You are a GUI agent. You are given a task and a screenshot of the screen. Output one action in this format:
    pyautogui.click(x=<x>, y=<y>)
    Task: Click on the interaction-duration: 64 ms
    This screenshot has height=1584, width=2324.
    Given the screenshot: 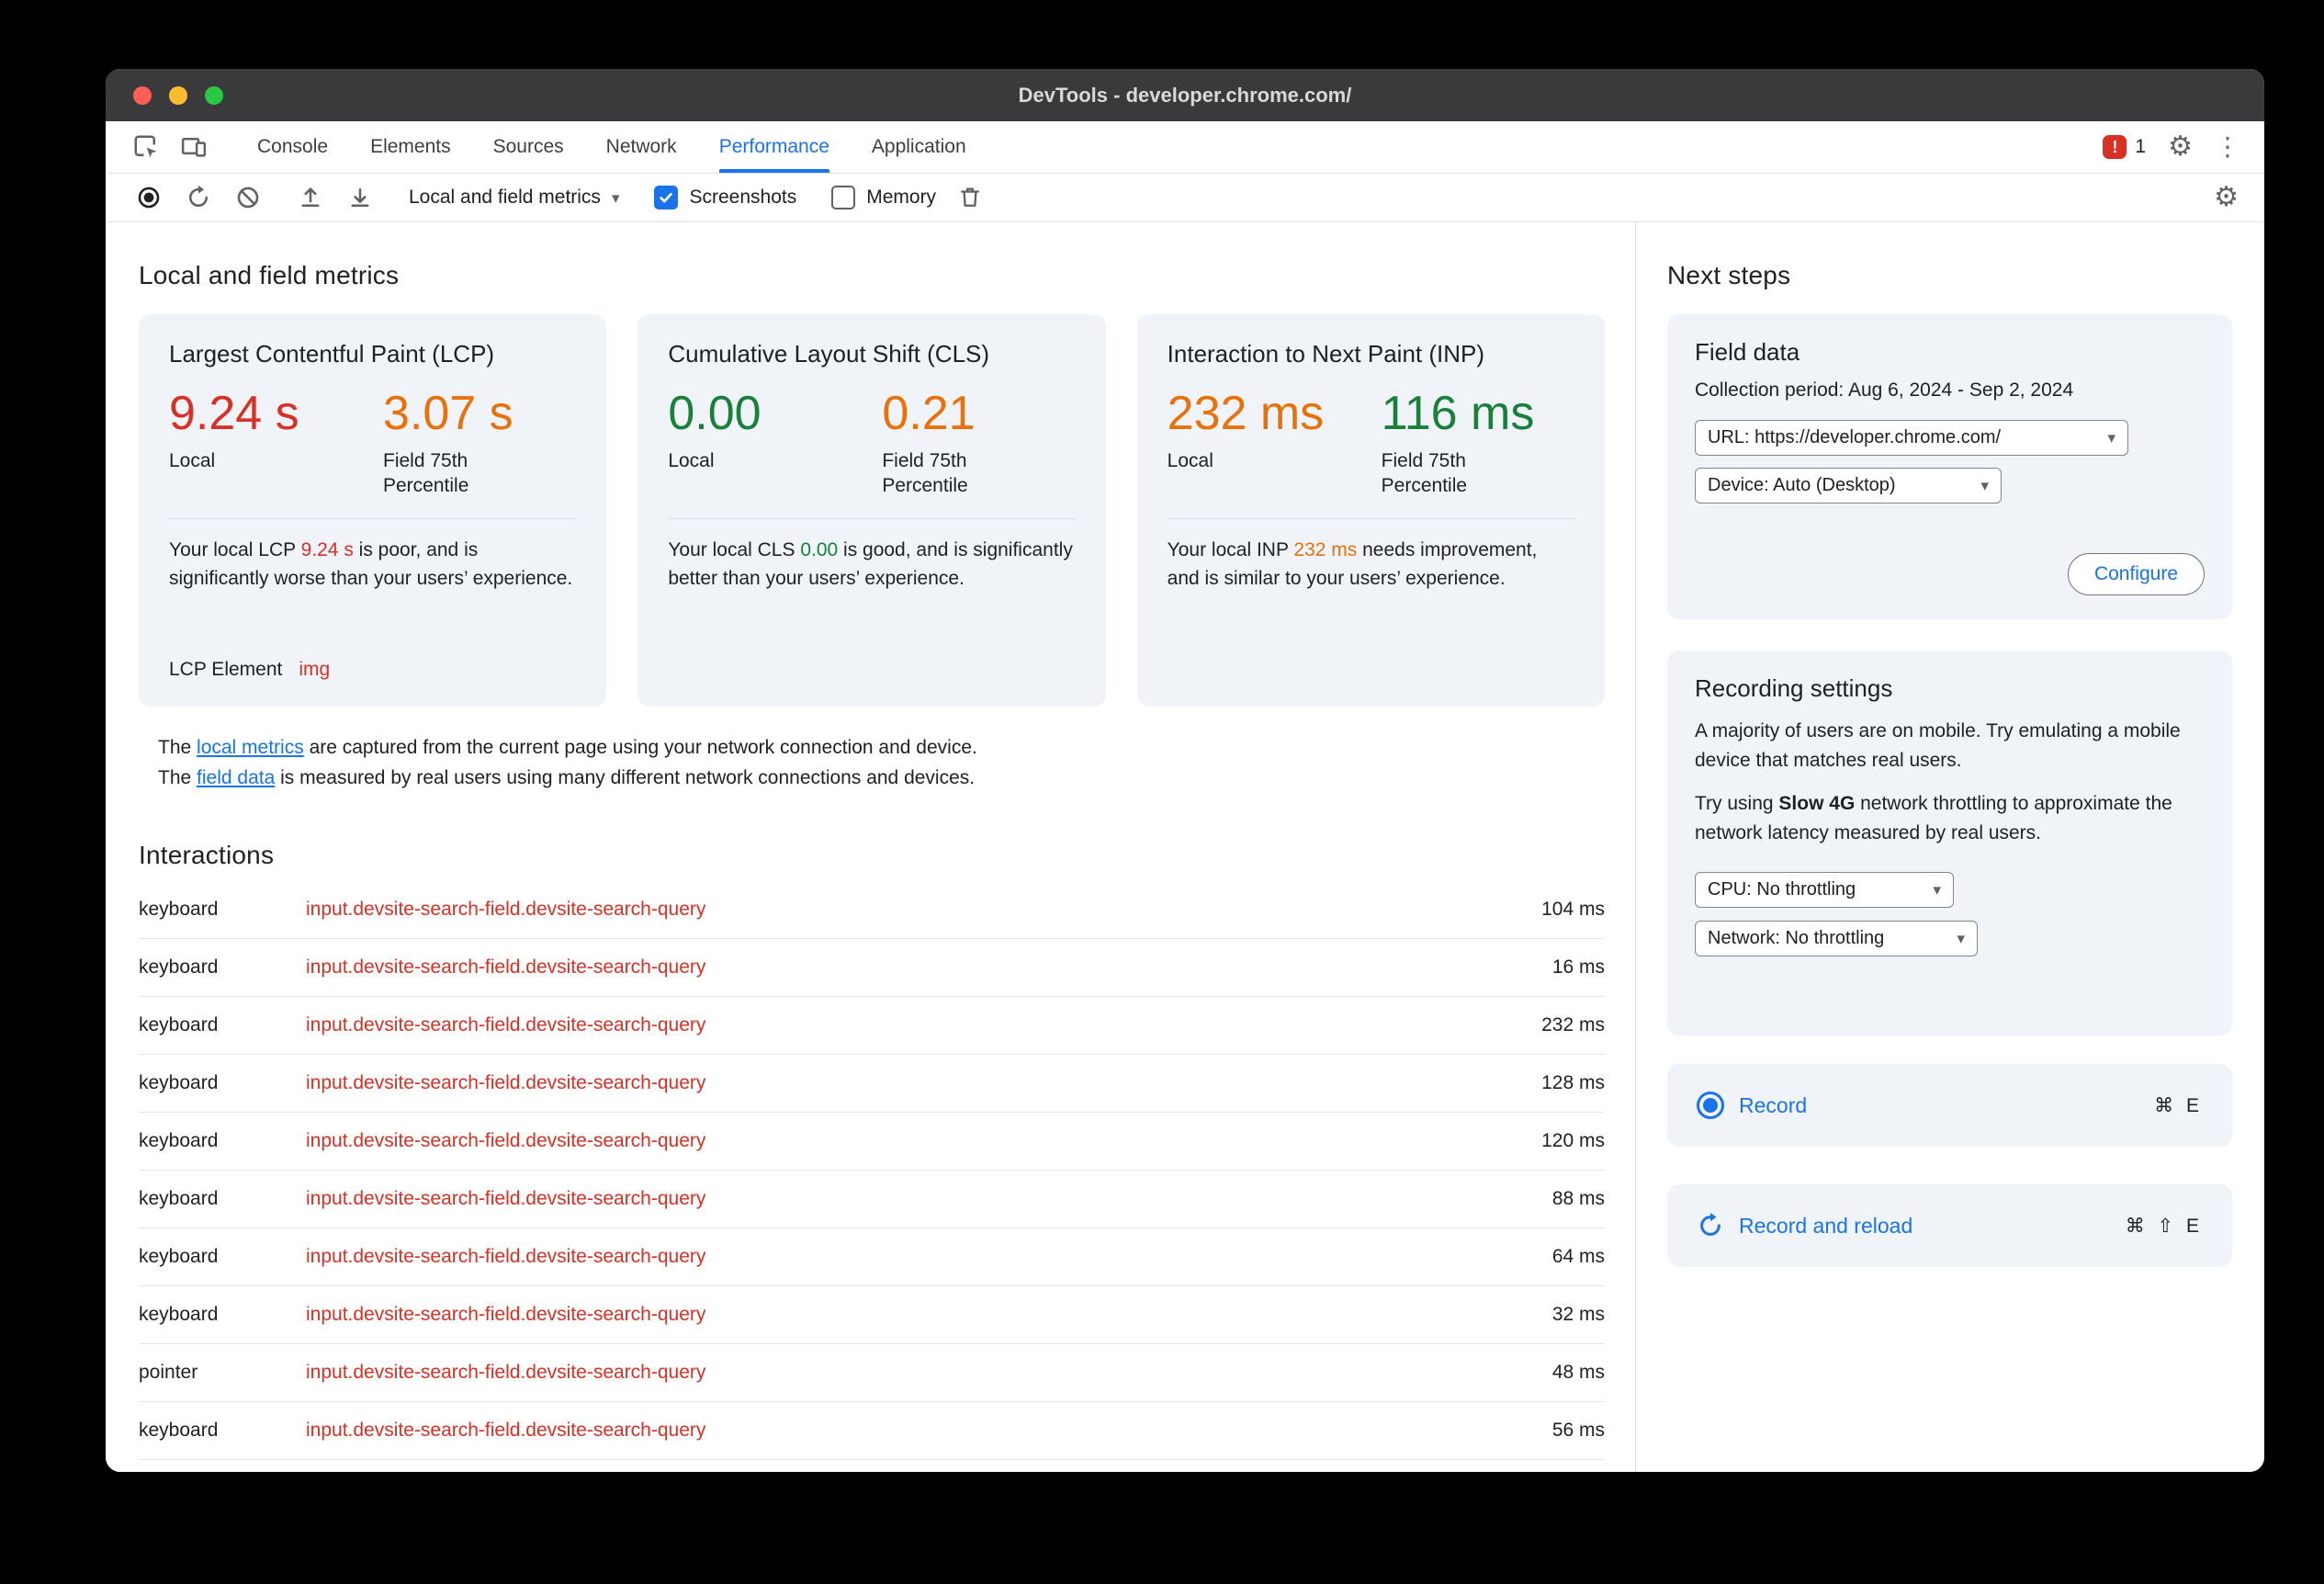 What is the action you would take?
    pyautogui.click(x=1578, y=1257)
    